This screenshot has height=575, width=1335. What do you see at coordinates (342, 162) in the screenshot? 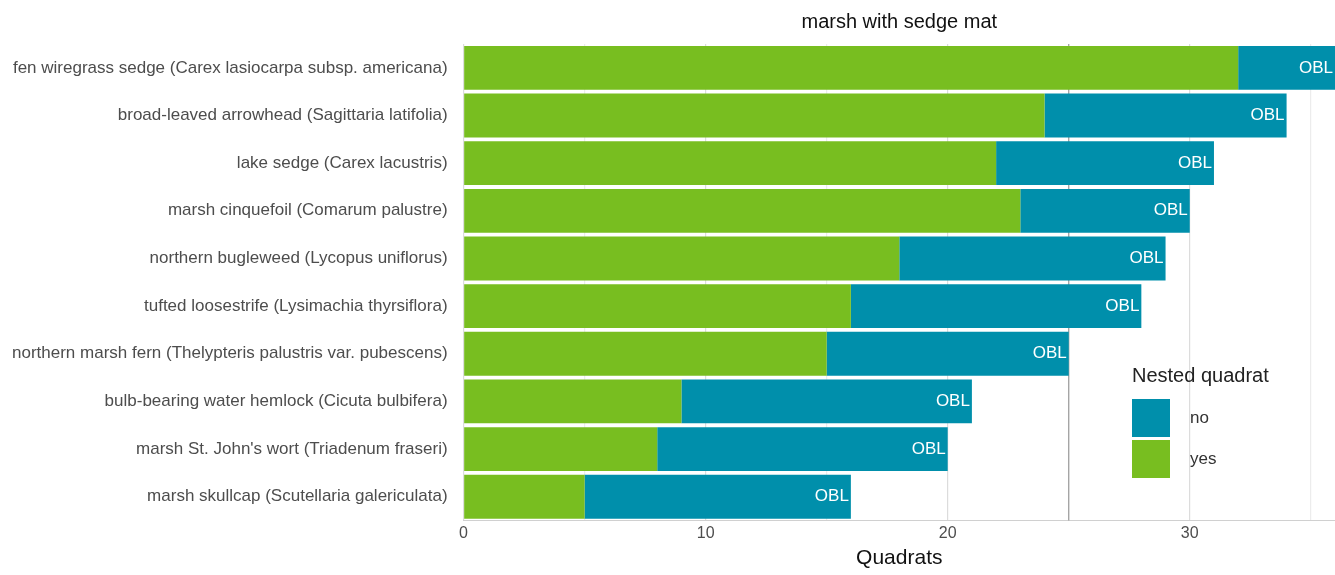
I see `y-tick-label: lake sedge (Carex lacustris)` at bounding box center [342, 162].